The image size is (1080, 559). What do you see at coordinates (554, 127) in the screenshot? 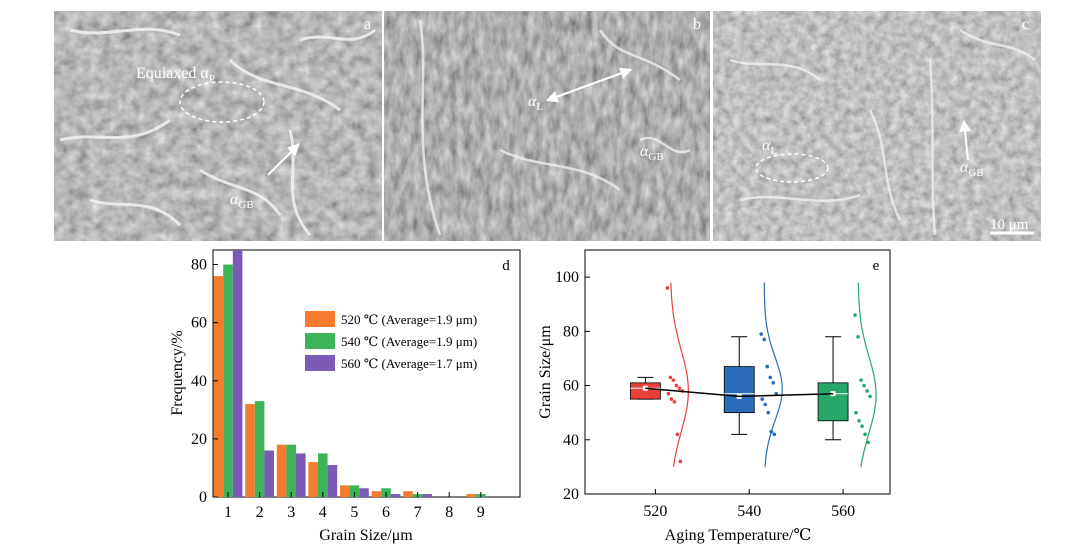
I see `micrograph-b-boundaries` at bounding box center [554, 127].